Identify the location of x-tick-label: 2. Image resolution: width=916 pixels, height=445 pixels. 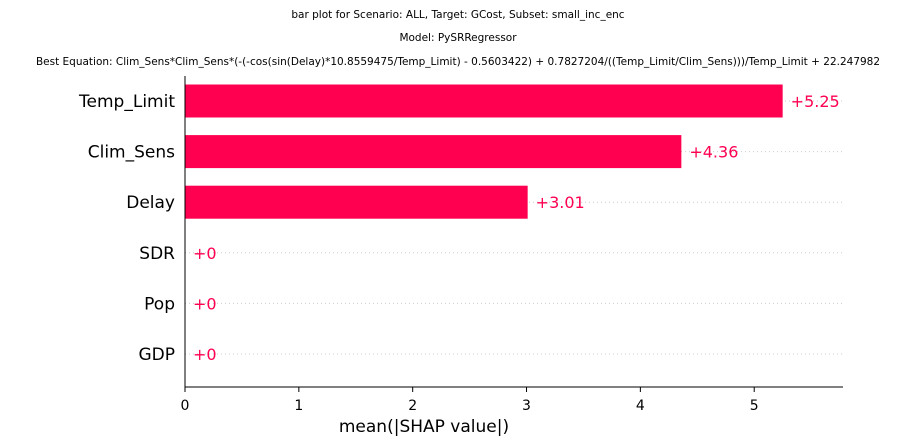
(412, 406).